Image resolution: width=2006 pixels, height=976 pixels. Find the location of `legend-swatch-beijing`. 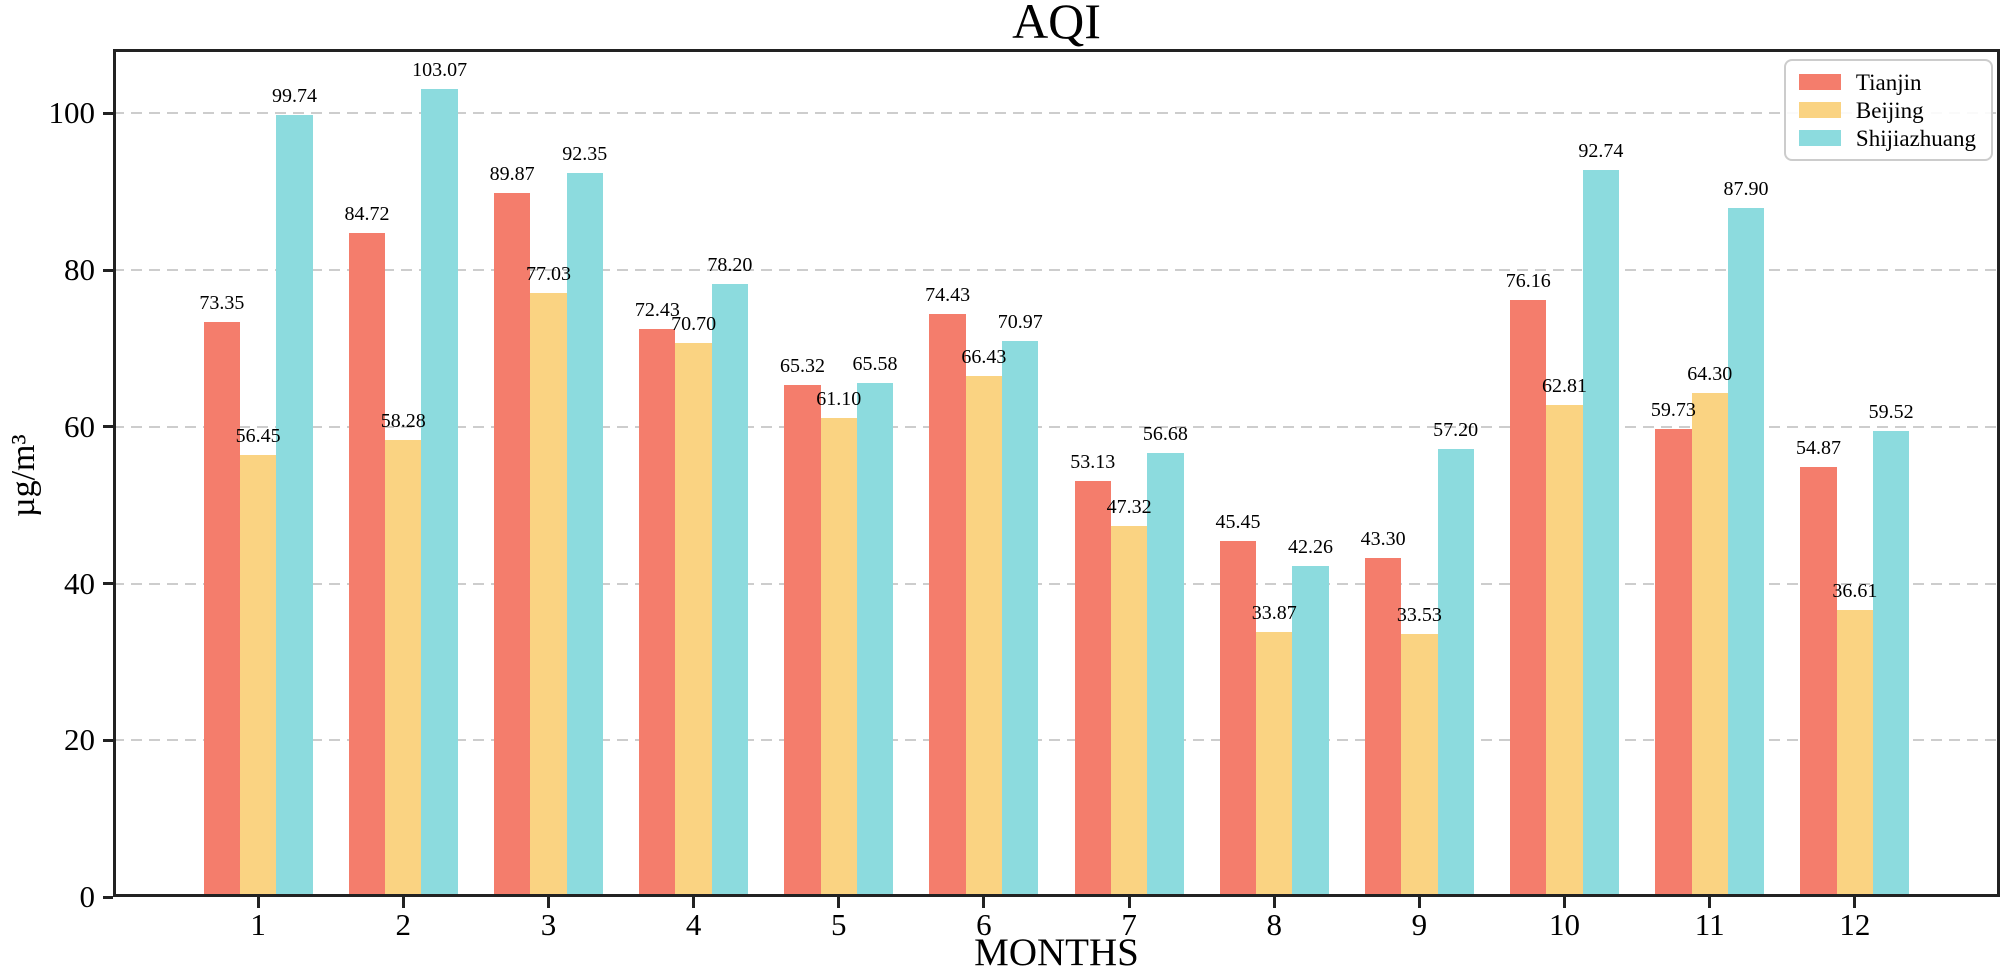

legend-swatch-beijing is located at coordinates (1819, 110).